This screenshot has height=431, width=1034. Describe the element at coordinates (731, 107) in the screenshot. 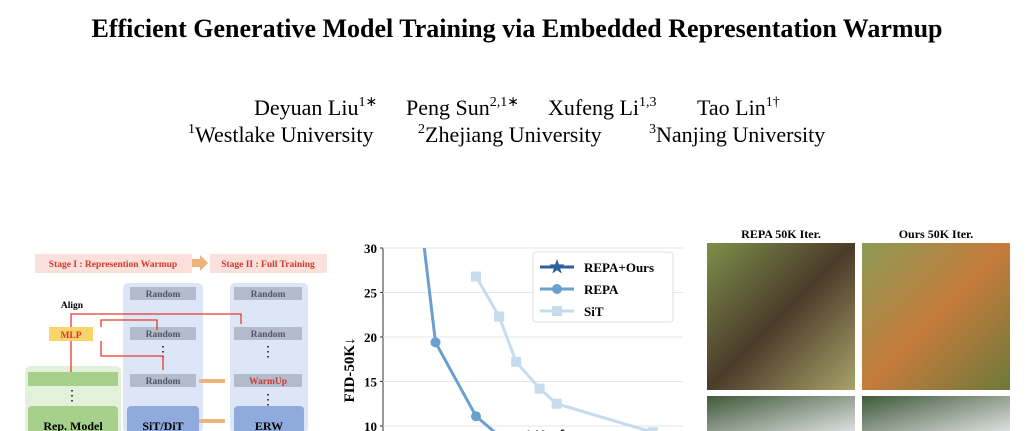

I see `author-name: Tao Lin` at that location.